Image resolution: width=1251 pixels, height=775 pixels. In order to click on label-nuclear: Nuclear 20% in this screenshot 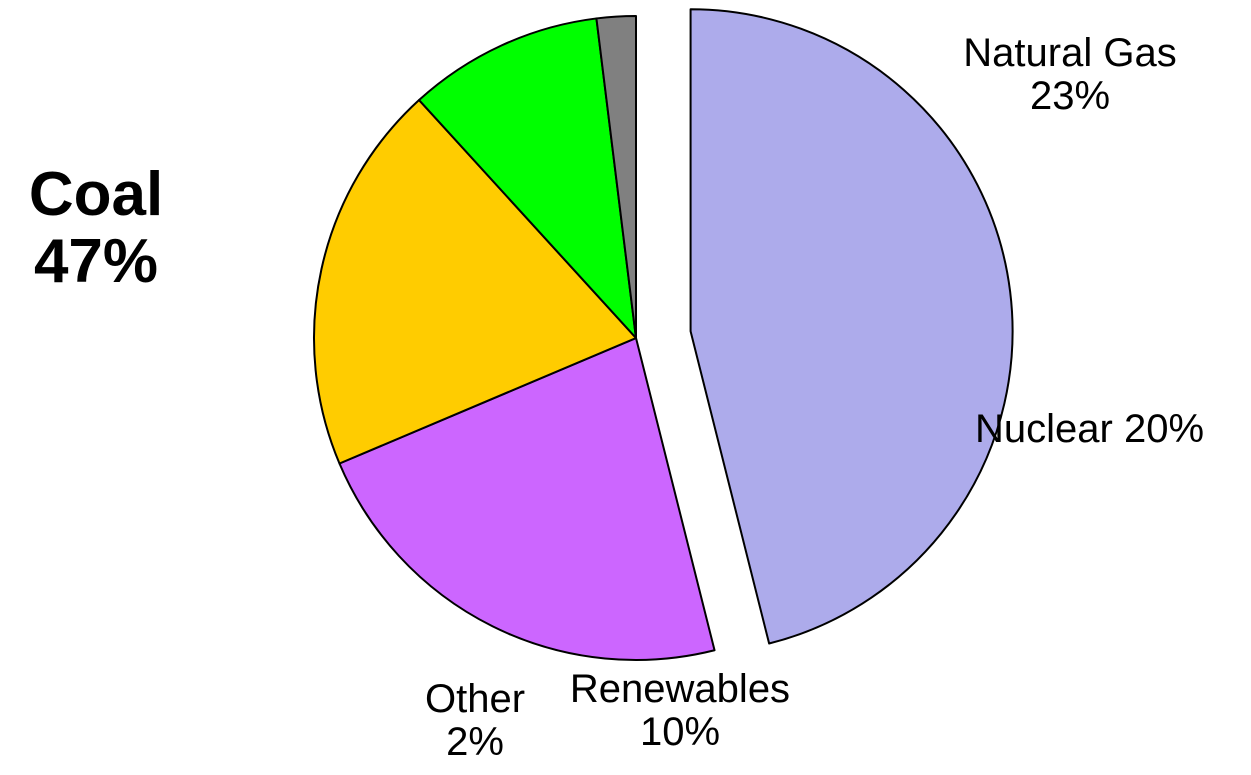, I will do `click(1111, 429)`.